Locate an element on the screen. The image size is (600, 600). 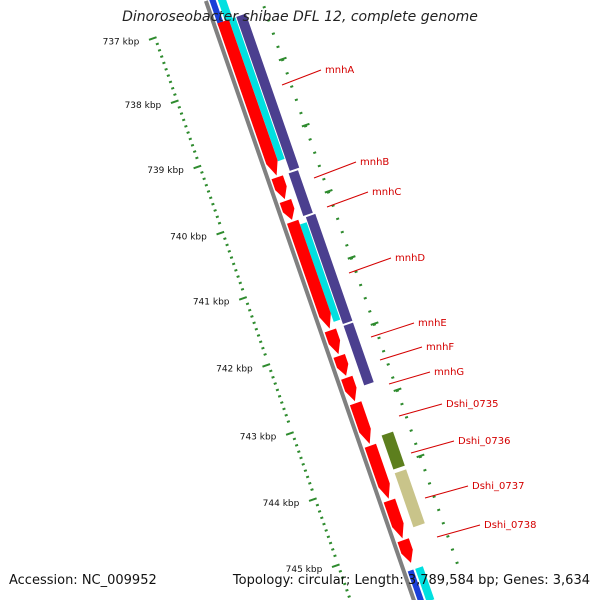
cds-arrow-mnhA is located at coordinates (247, 97).